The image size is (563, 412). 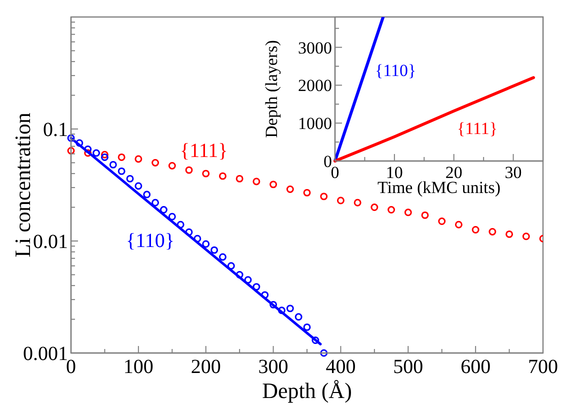 What do you see at coordinates (408, 367) in the screenshot?
I see `x-tick-label: 500` at bounding box center [408, 367].